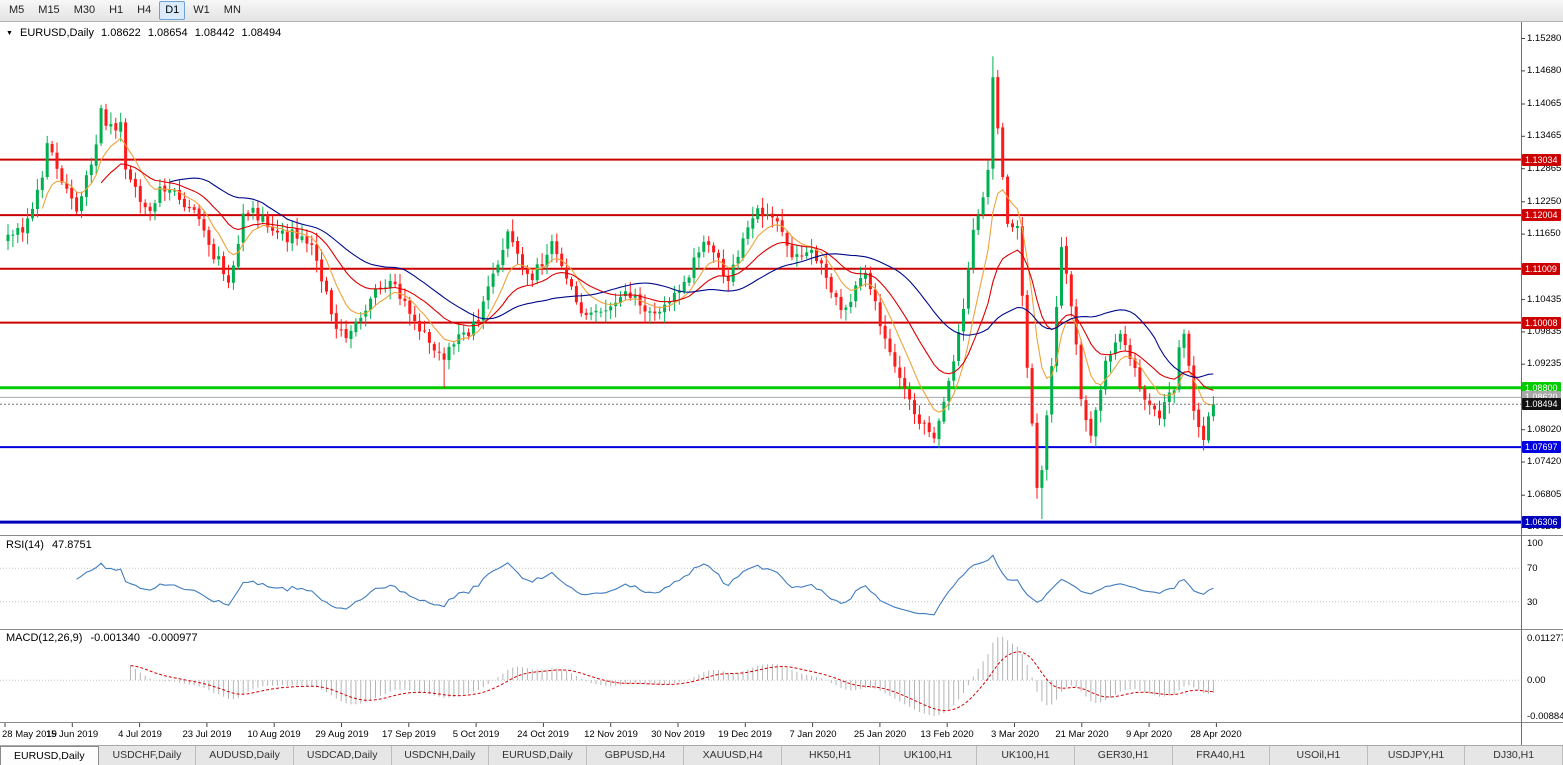 This screenshot has height=765, width=1563. I want to click on ohlc-open: 1.08622, so click(121, 33).